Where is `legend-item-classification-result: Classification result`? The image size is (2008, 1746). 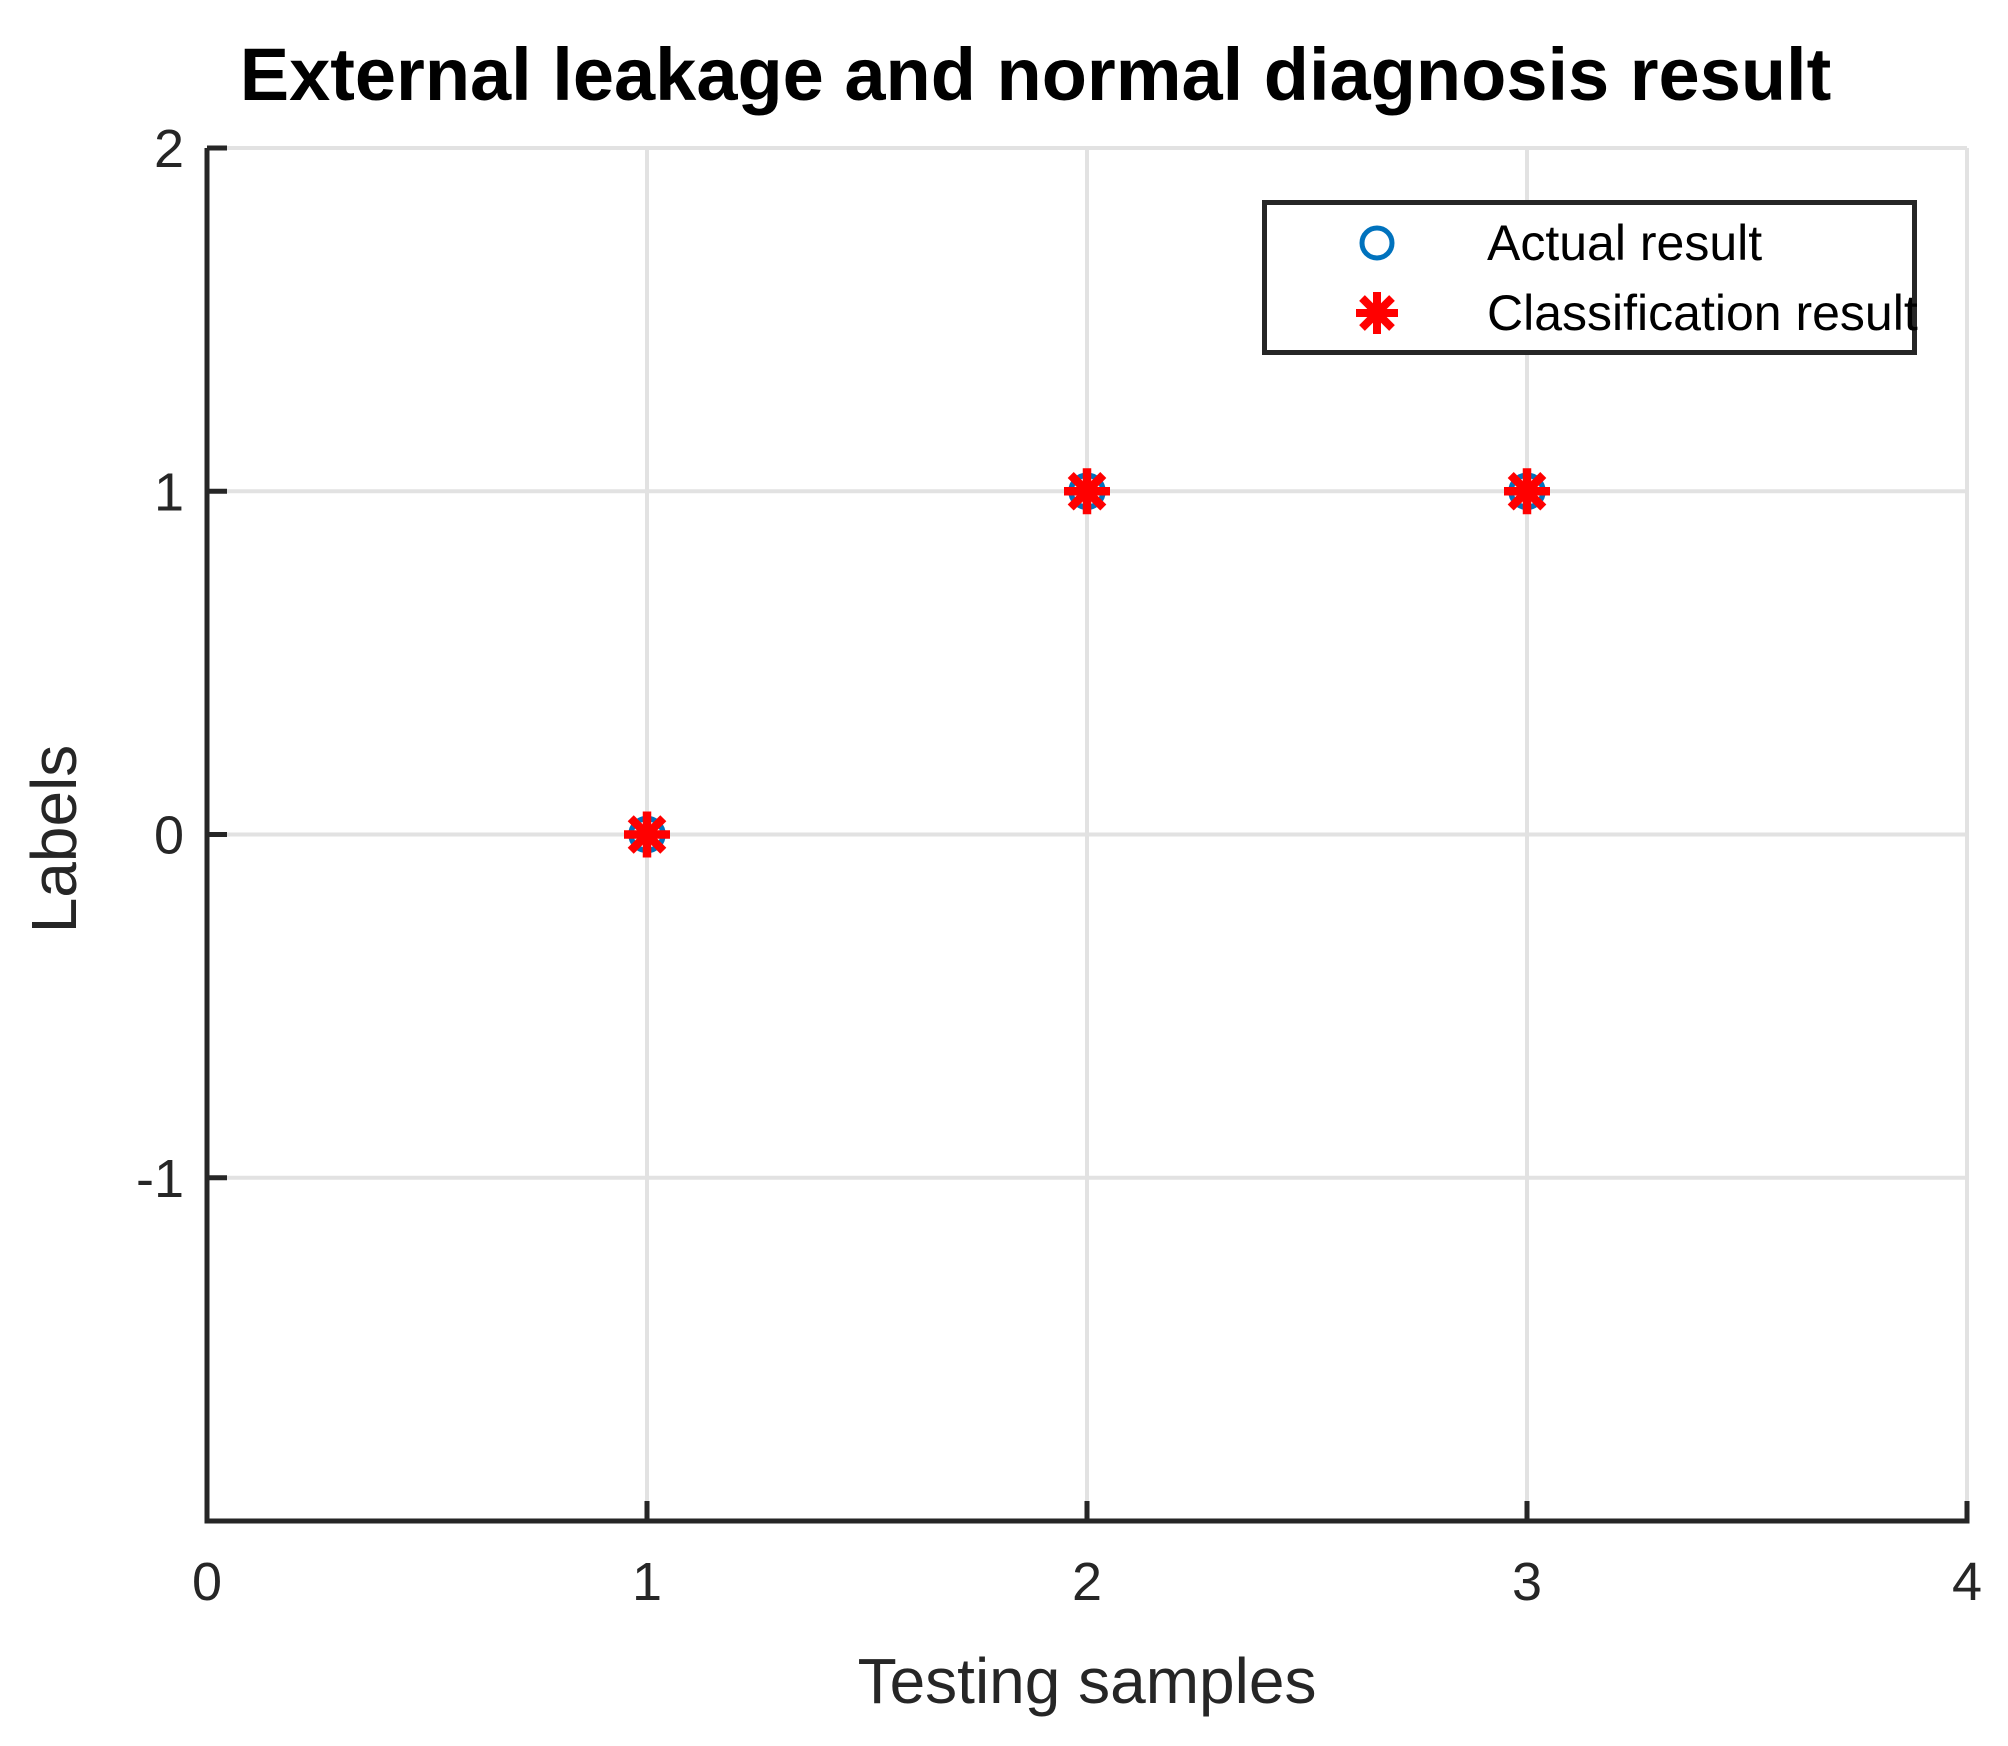
legend-item-classification-result: Classification result is located at coordinates (1592, 313).